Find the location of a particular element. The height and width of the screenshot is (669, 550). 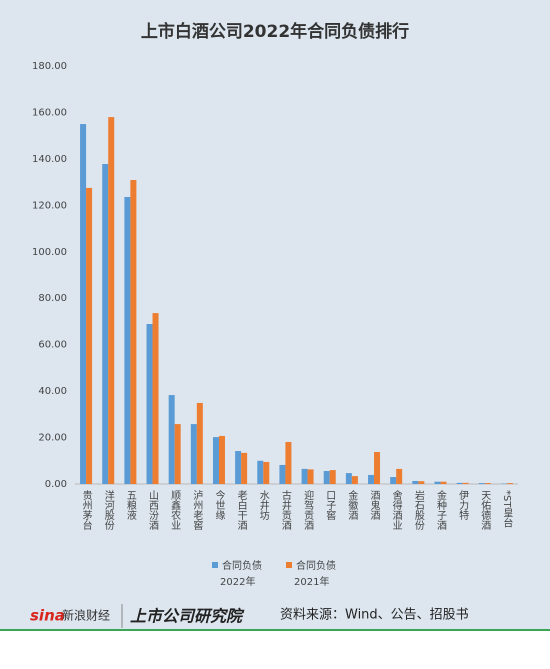

y-tick-label: 40.00 is located at coordinates (52, 391).